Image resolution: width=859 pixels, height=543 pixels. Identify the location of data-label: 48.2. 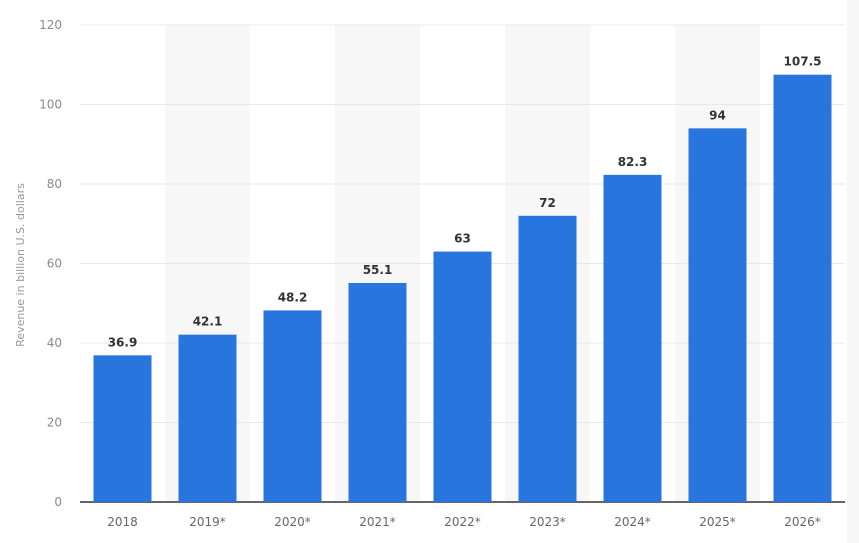
(293, 297).